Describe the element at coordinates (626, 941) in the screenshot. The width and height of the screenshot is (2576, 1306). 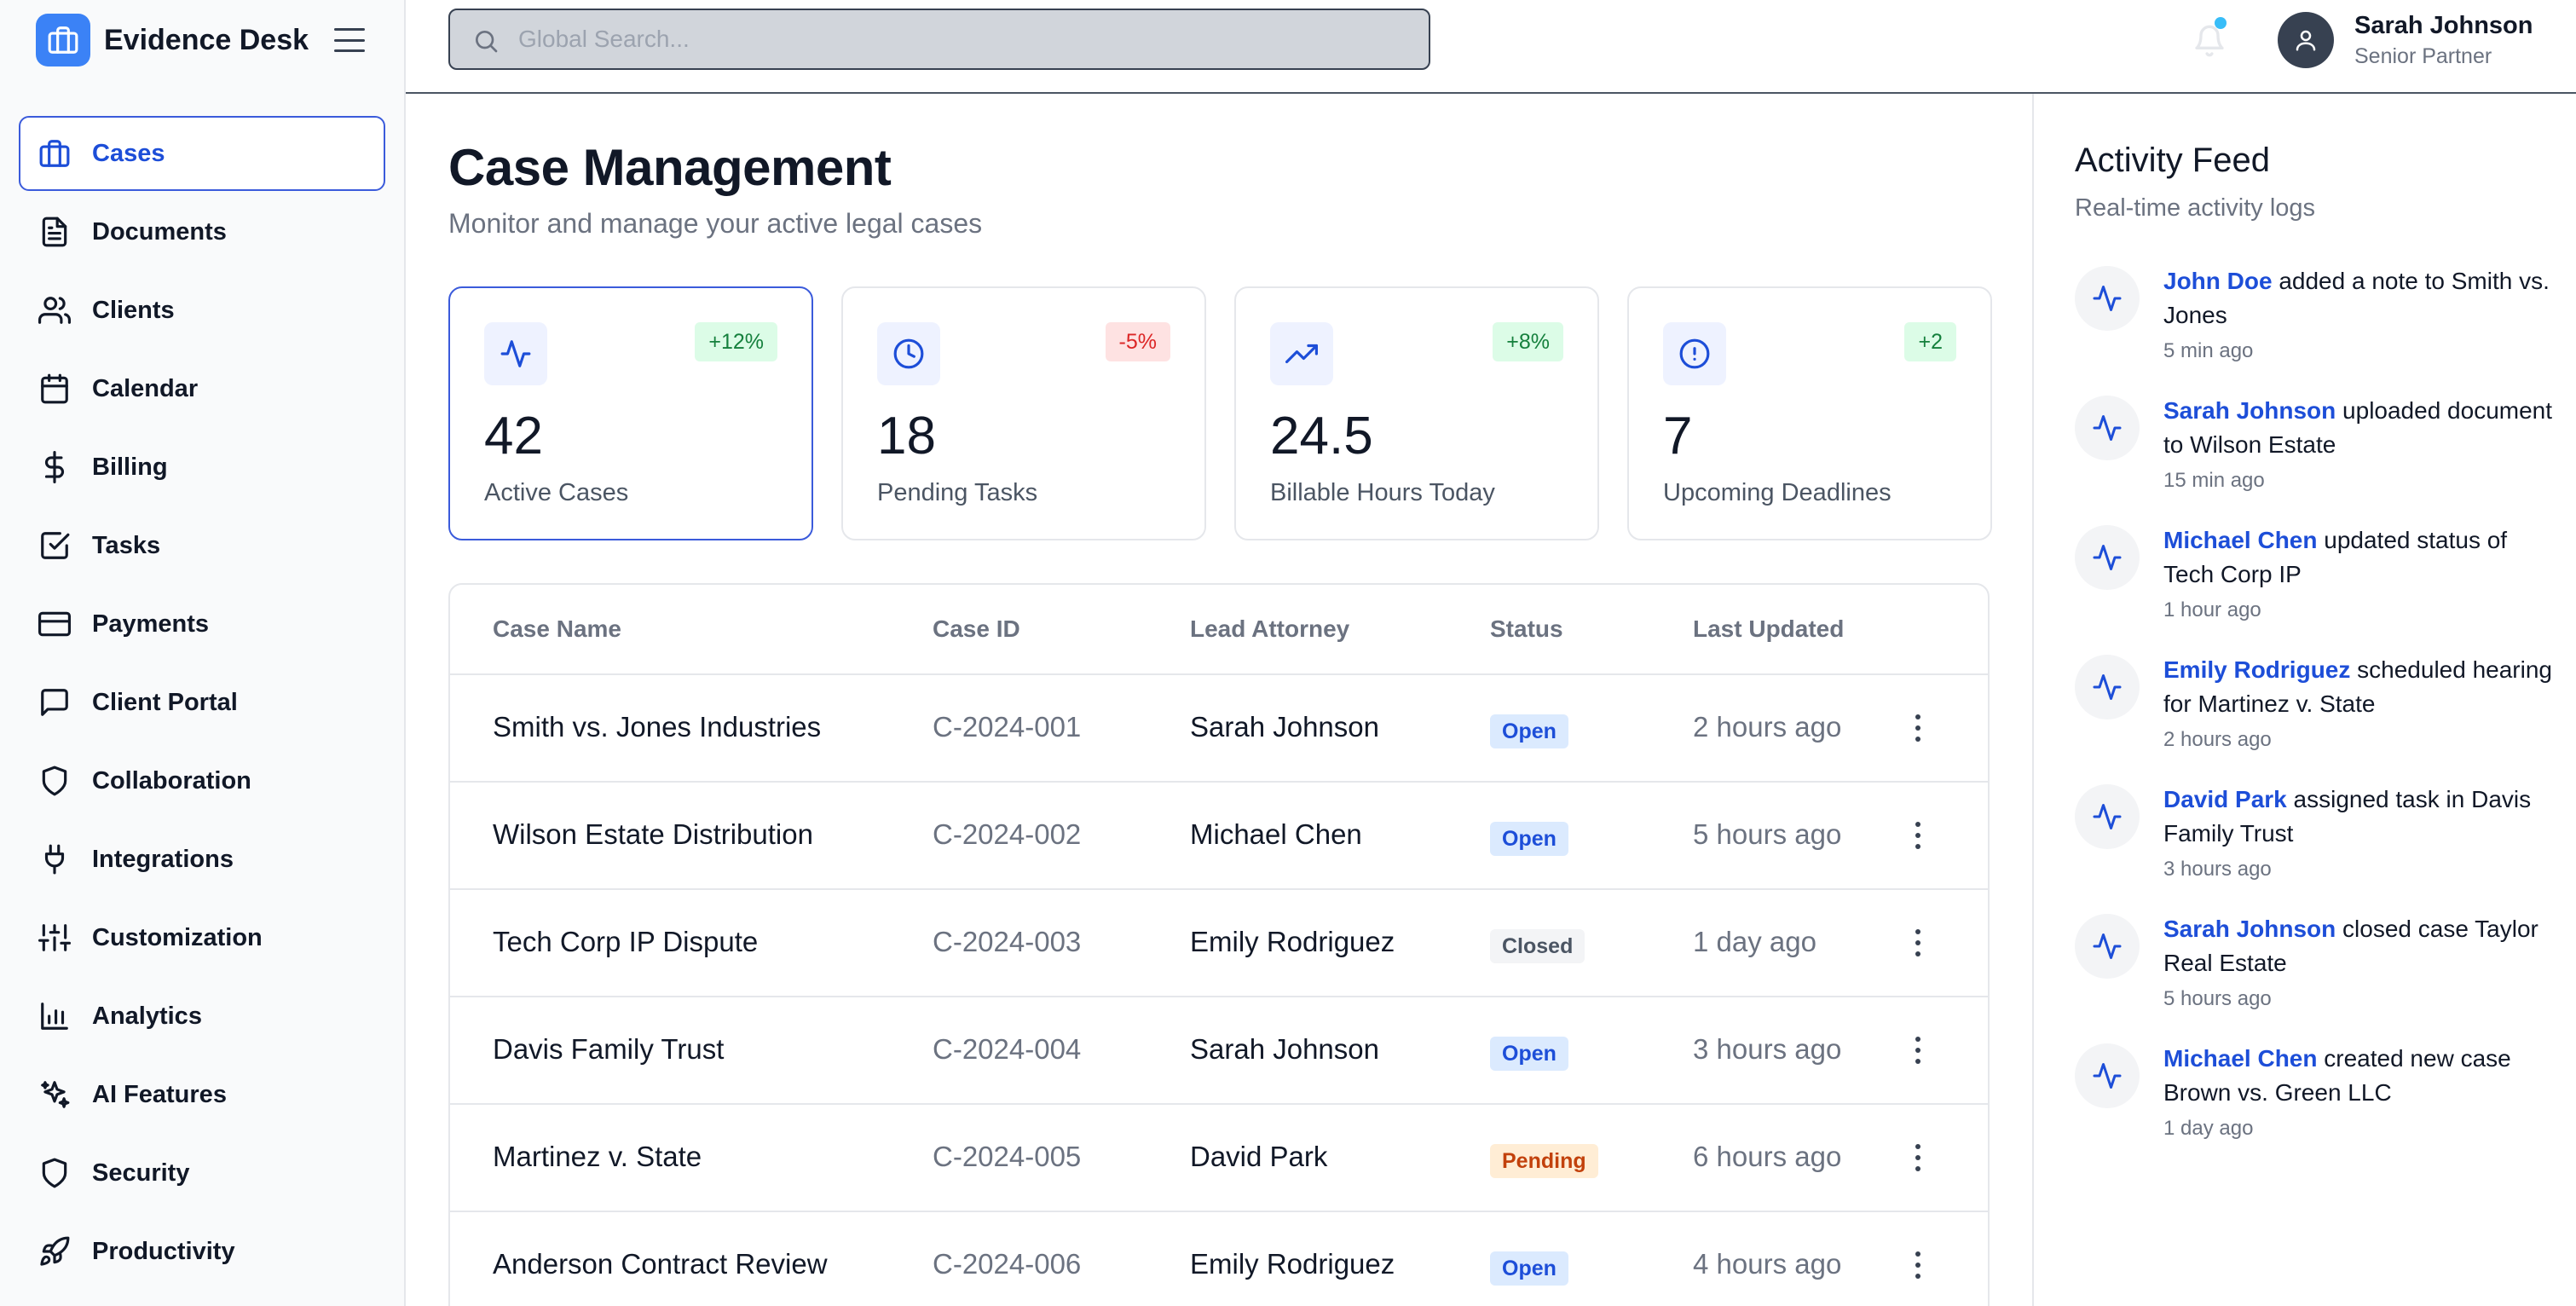
I see `case-name: Tech Corp IP Dispute` at that location.